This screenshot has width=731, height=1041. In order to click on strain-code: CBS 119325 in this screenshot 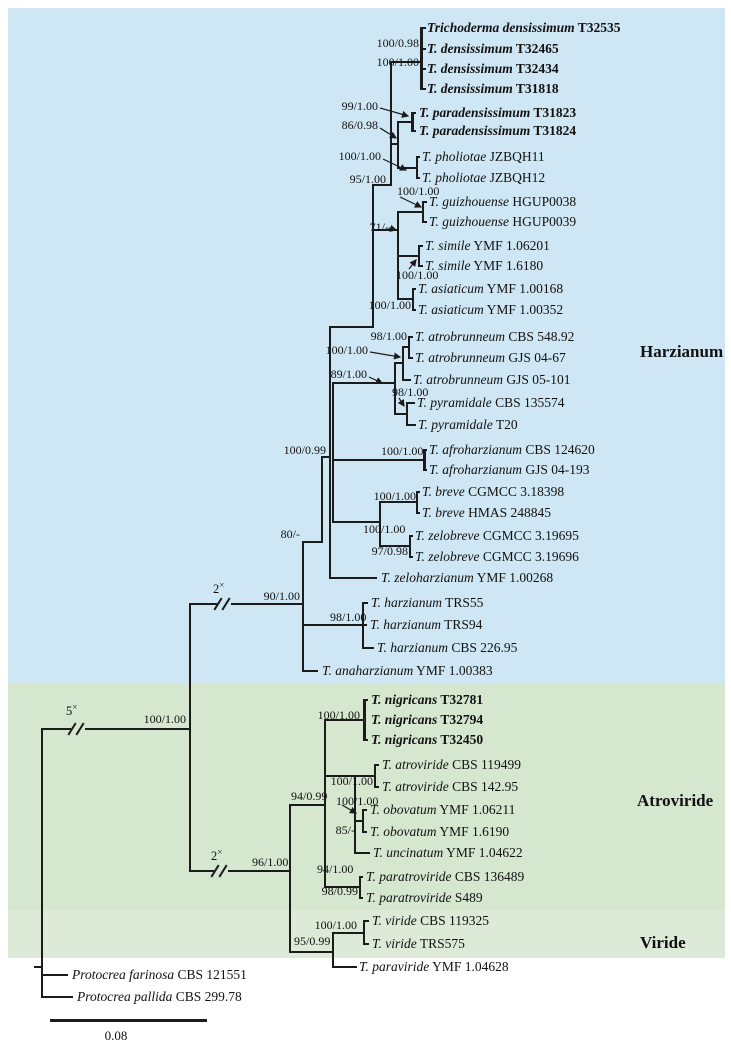, I will do `click(453, 920)`.